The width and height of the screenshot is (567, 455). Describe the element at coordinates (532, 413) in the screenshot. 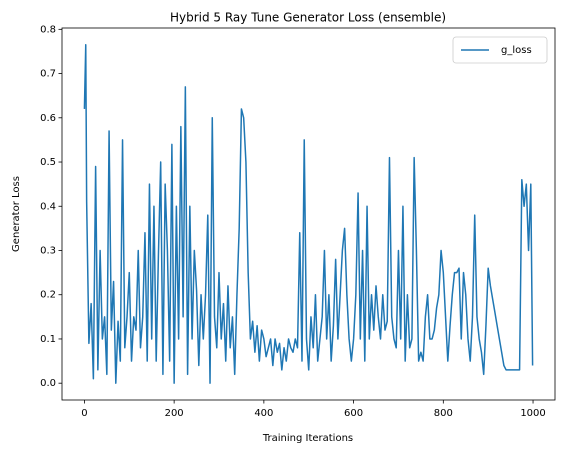

I see `x-tick-label: 1000` at that location.